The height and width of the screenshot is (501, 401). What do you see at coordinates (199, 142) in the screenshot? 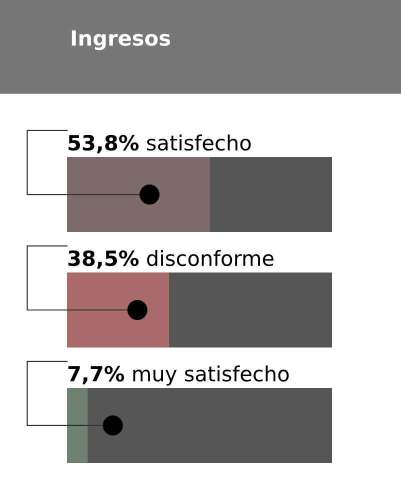
I see `y-tick-label: satisfecho` at bounding box center [199, 142].